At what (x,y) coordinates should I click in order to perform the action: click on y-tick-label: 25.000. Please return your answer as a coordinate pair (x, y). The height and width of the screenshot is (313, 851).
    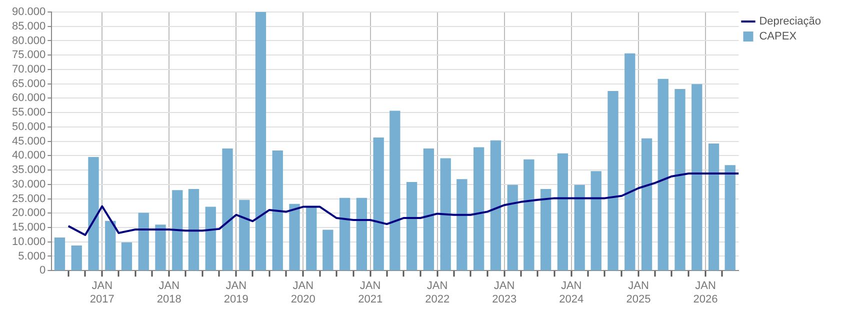
    Looking at the image, I should click on (29, 198).